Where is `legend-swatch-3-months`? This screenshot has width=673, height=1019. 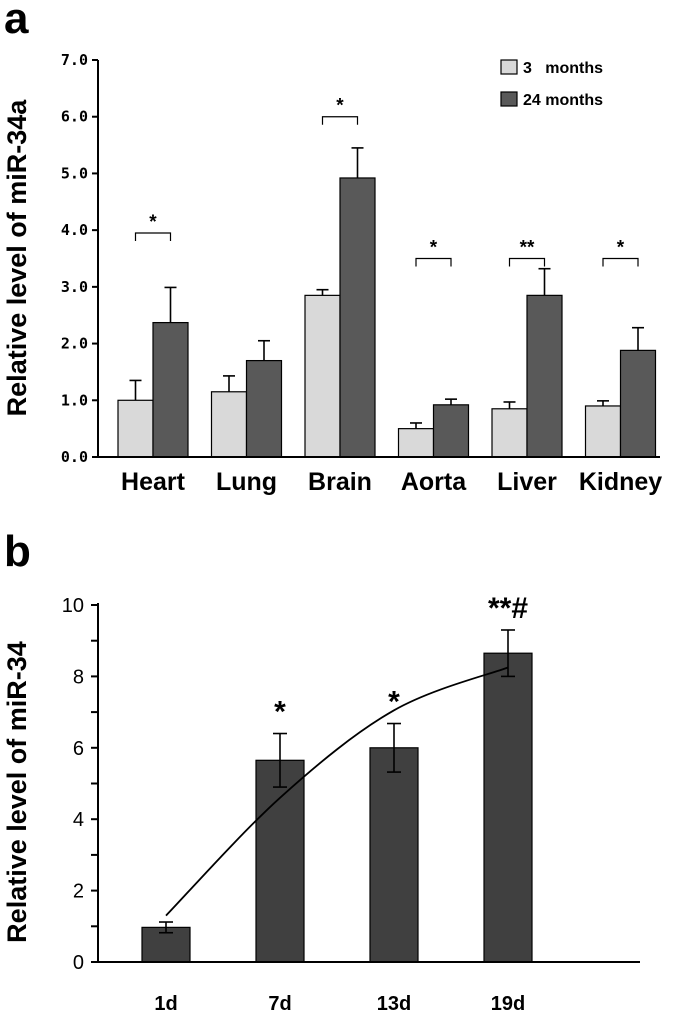 legend-swatch-3-months is located at coordinates (509, 67).